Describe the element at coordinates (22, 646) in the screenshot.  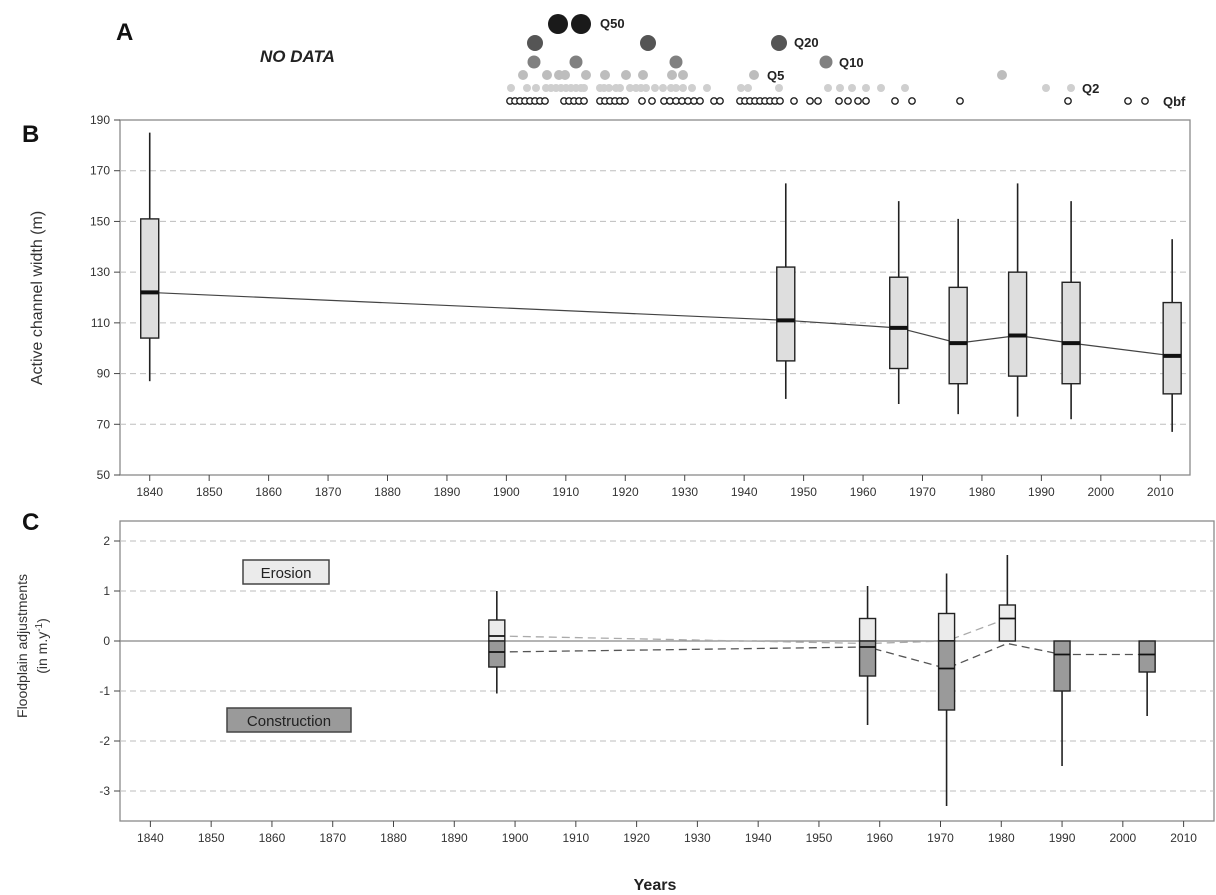
I see `panel-c-y-axis-label: Floodplain adjustments` at that location.